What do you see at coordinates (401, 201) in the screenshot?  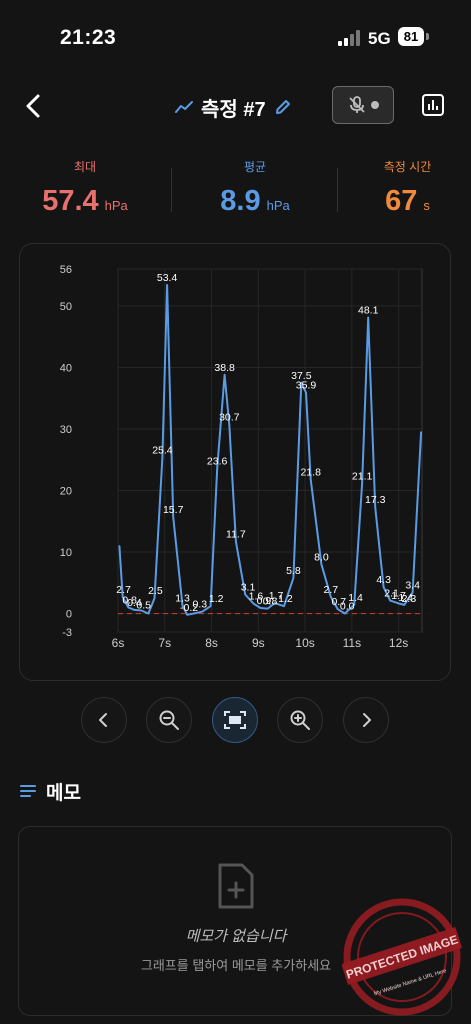 I see `stat-duration-number: 67` at bounding box center [401, 201].